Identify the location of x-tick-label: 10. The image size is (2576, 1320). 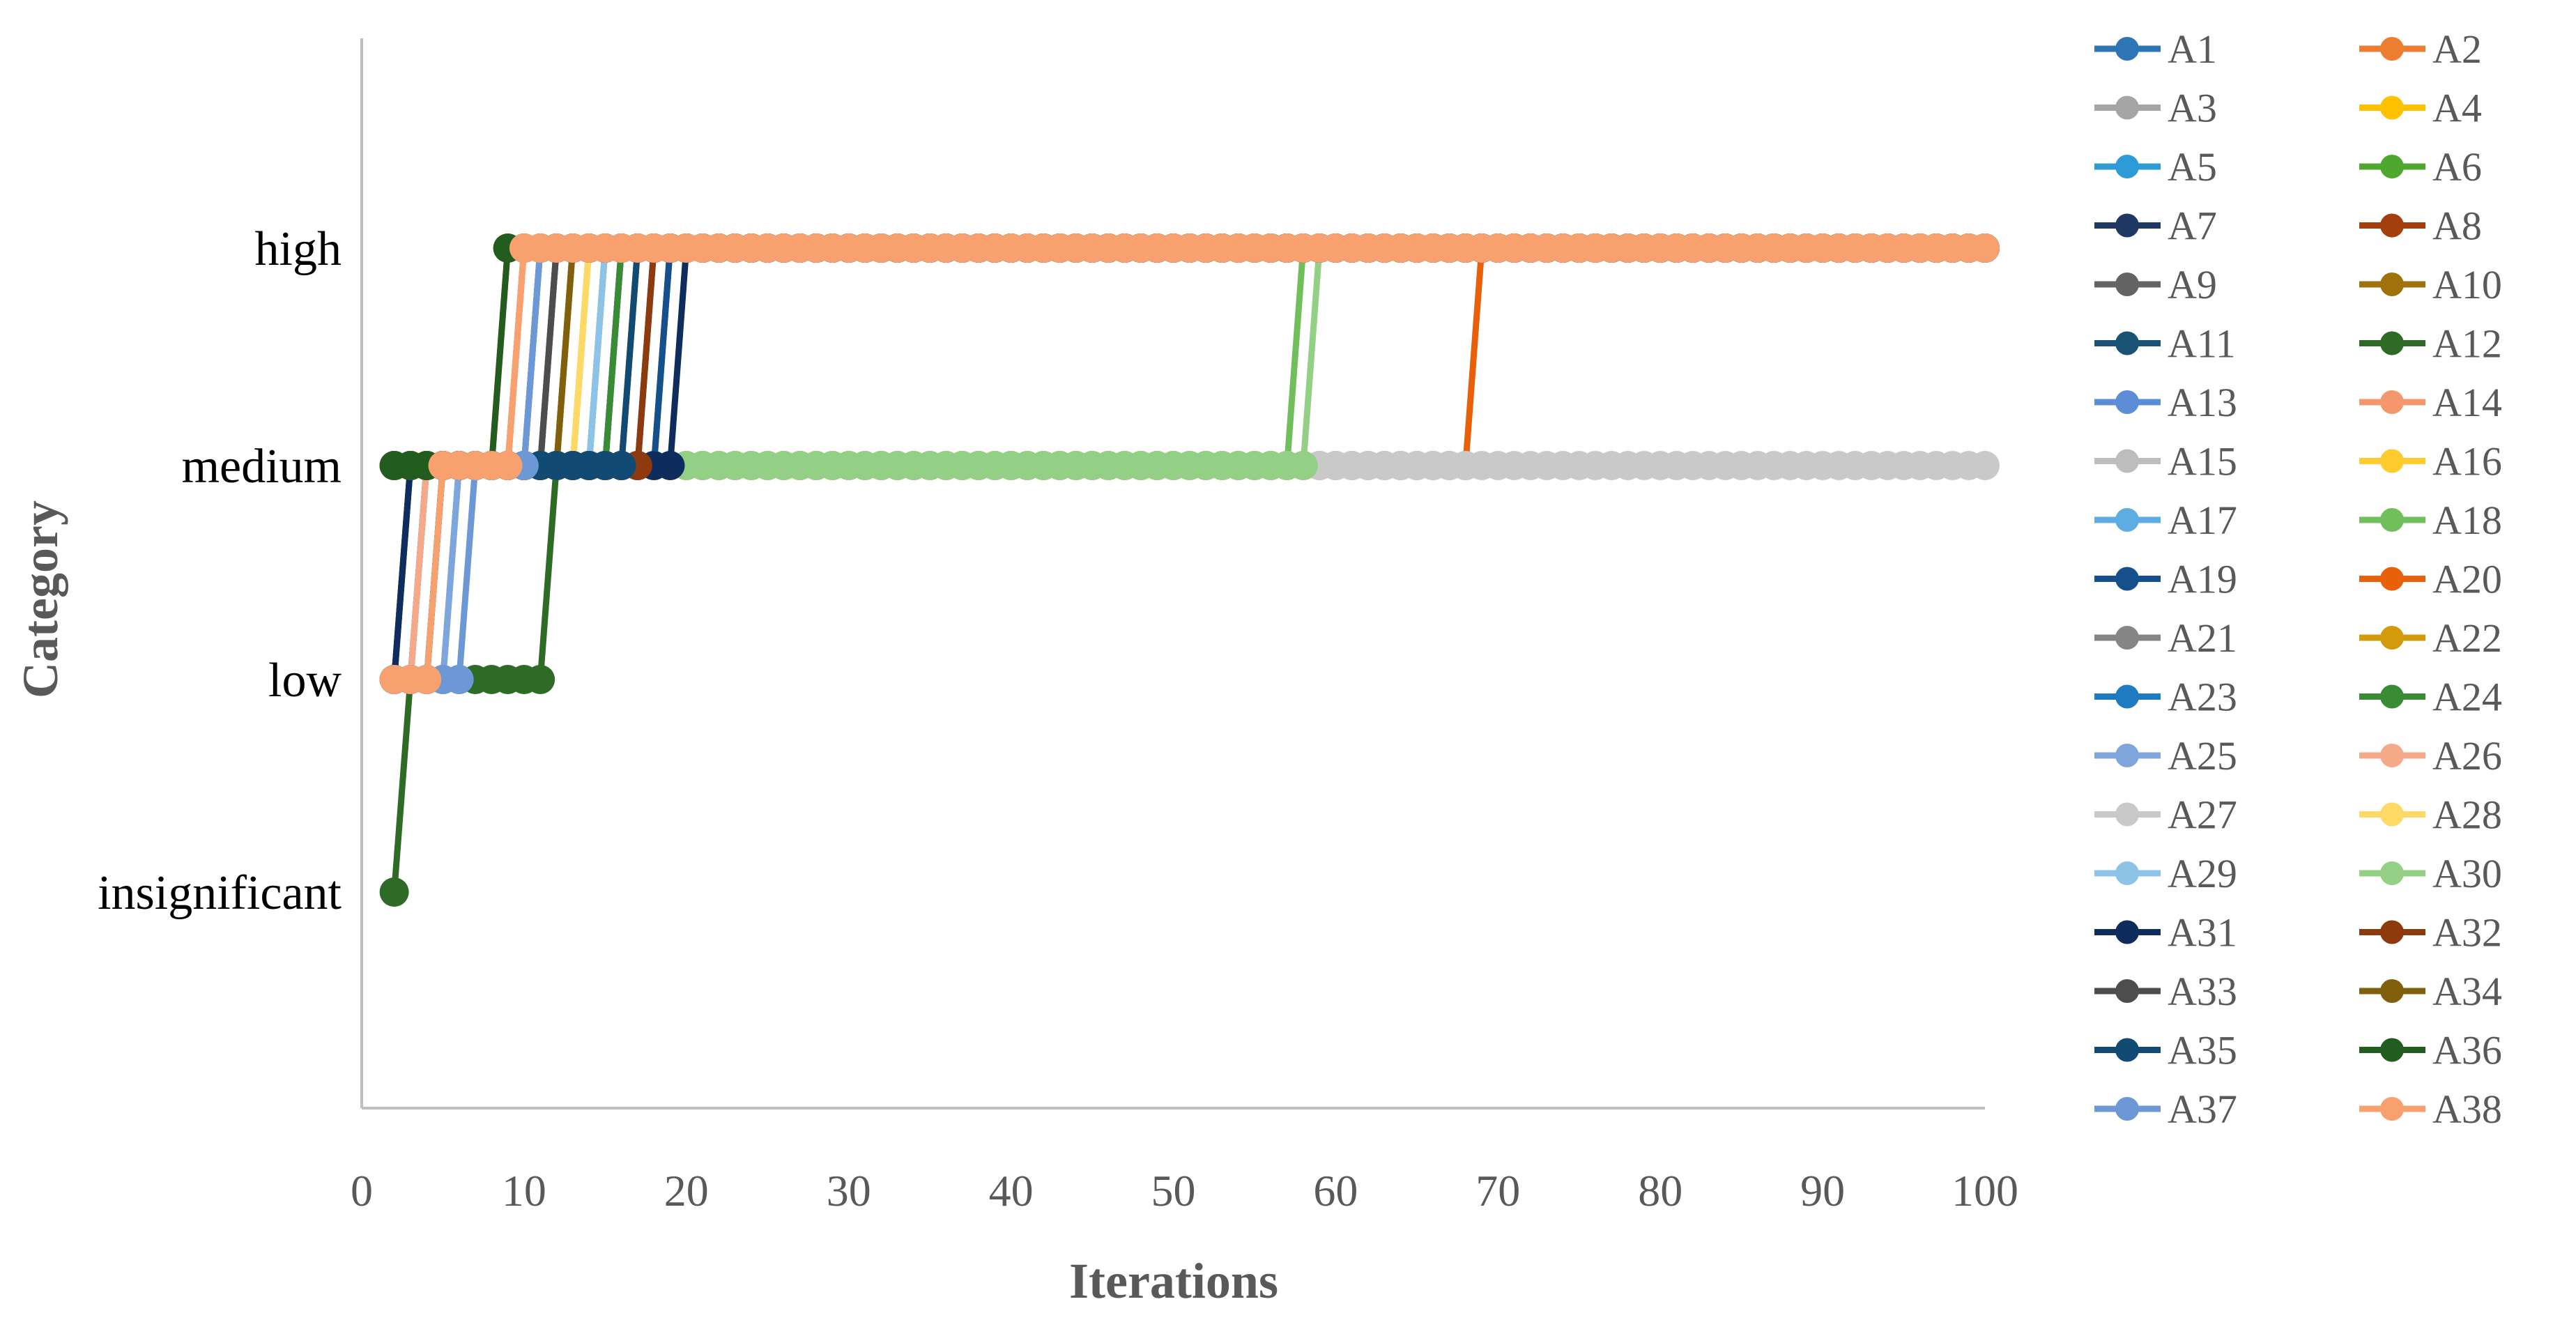
(524, 1190).